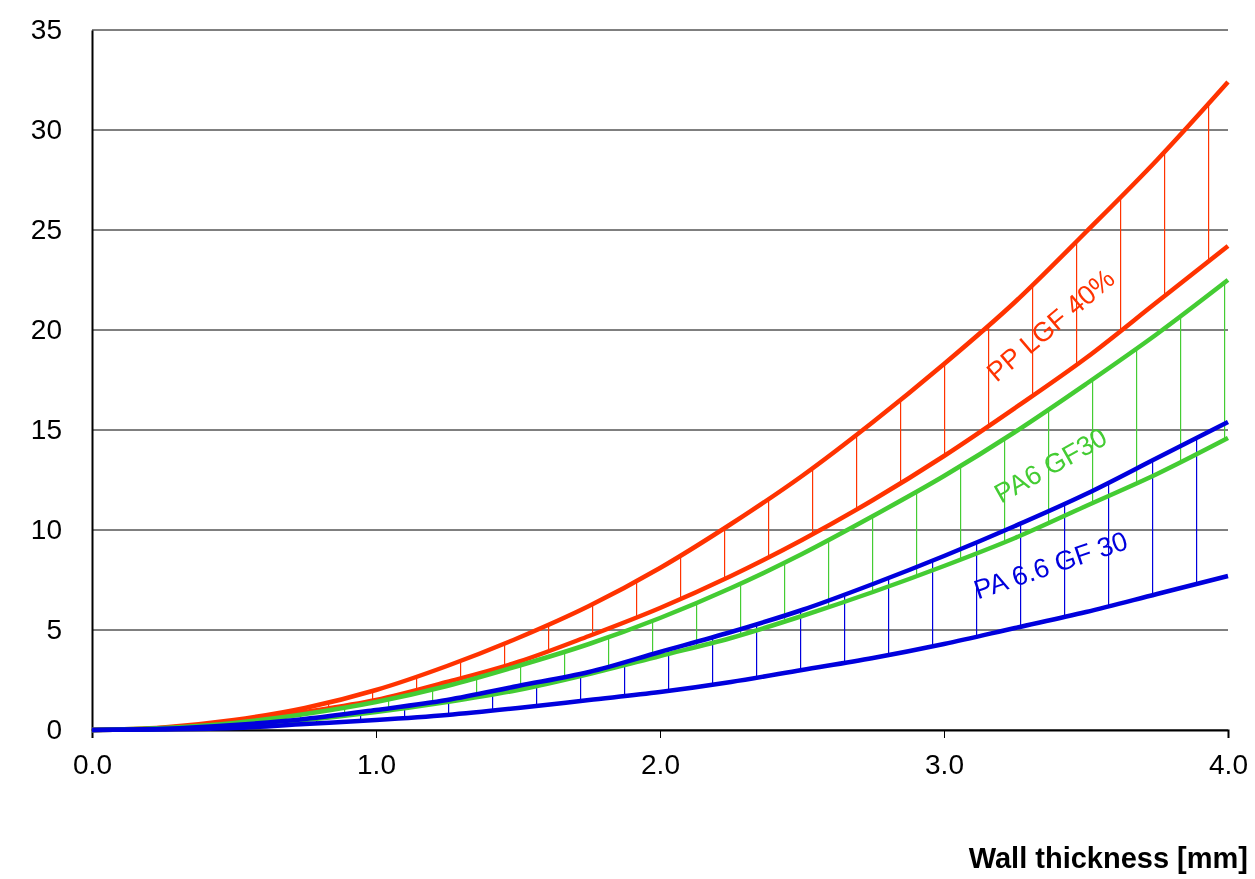 This screenshot has height=879, width=1255. Describe the element at coordinates (46, 530) in the screenshot. I see `y-tick-label: 10` at that location.